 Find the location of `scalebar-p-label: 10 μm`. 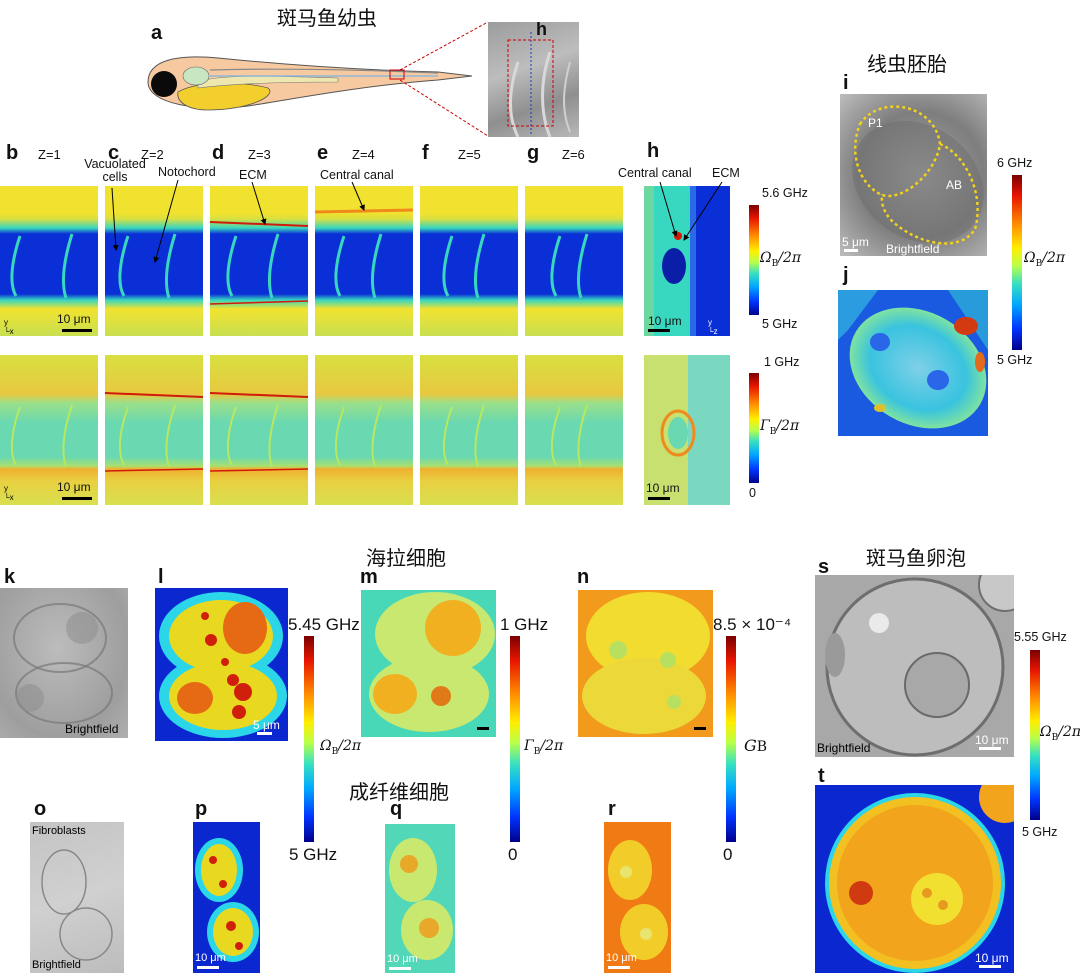

scalebar-p-label: 10 μm is located at coordinates (210, 958).